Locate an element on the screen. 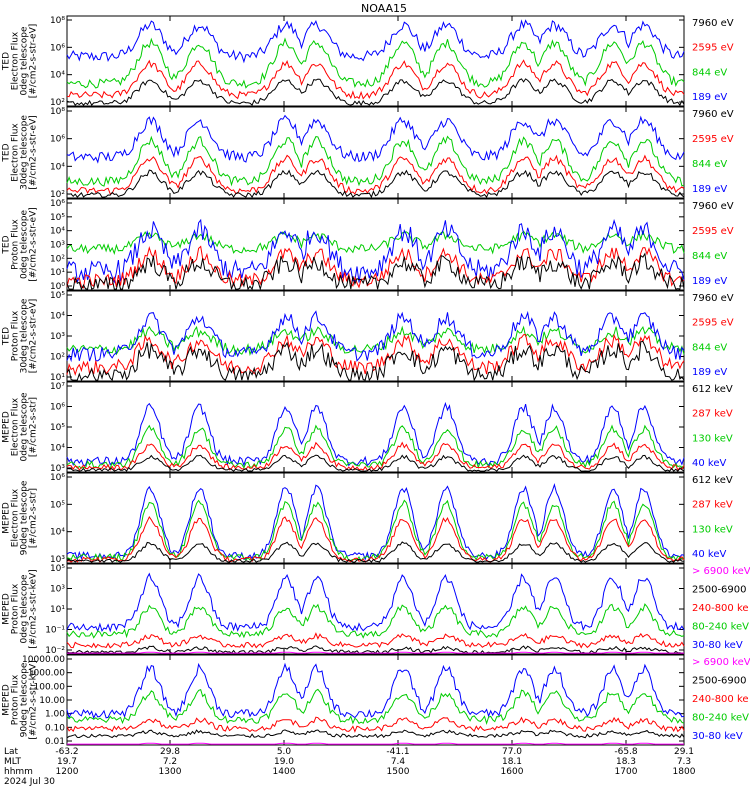 The image size is (750, 800). y-tick-label: 10000.00 is located at coordinates (43, 660).